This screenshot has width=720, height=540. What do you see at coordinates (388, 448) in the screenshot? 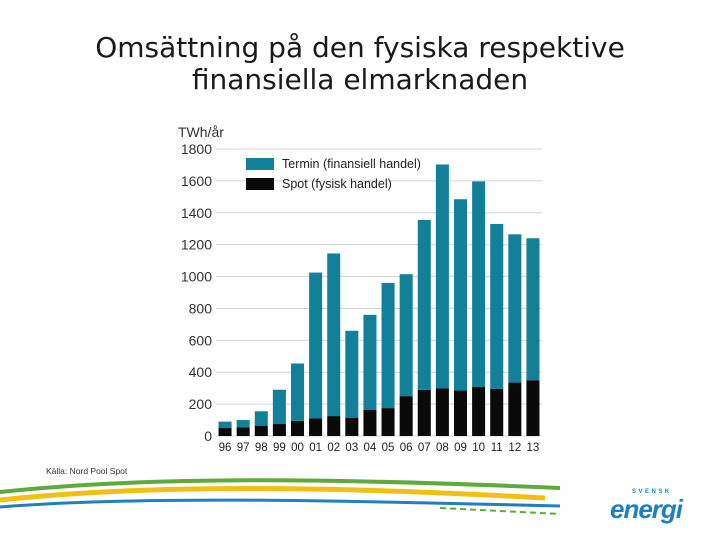
I see `x-tick-label: 05` at bounding box center [388, 448].